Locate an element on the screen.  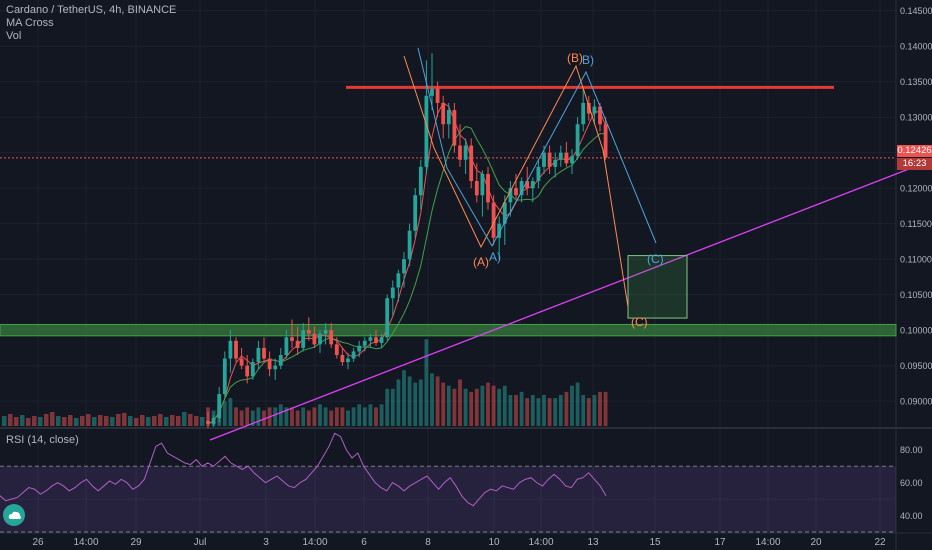
time-tick-label: 29 is located at coordinates (136, 542).